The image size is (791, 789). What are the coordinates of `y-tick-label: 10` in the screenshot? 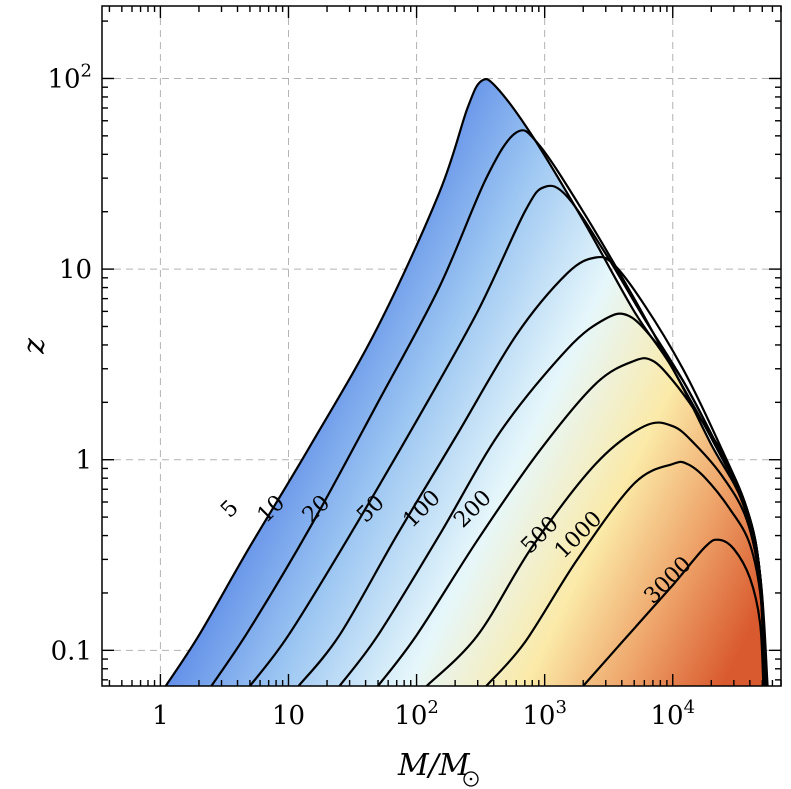 It's located at (75, 270).